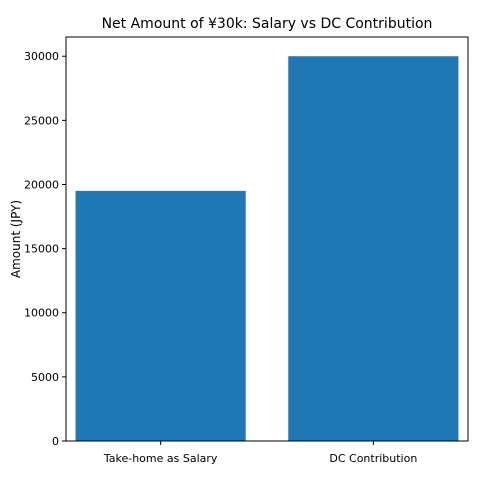 The width and height of the screenshot is (480, 480). I want to click on x-tick-label: DC Contribution, so click(373, 458).